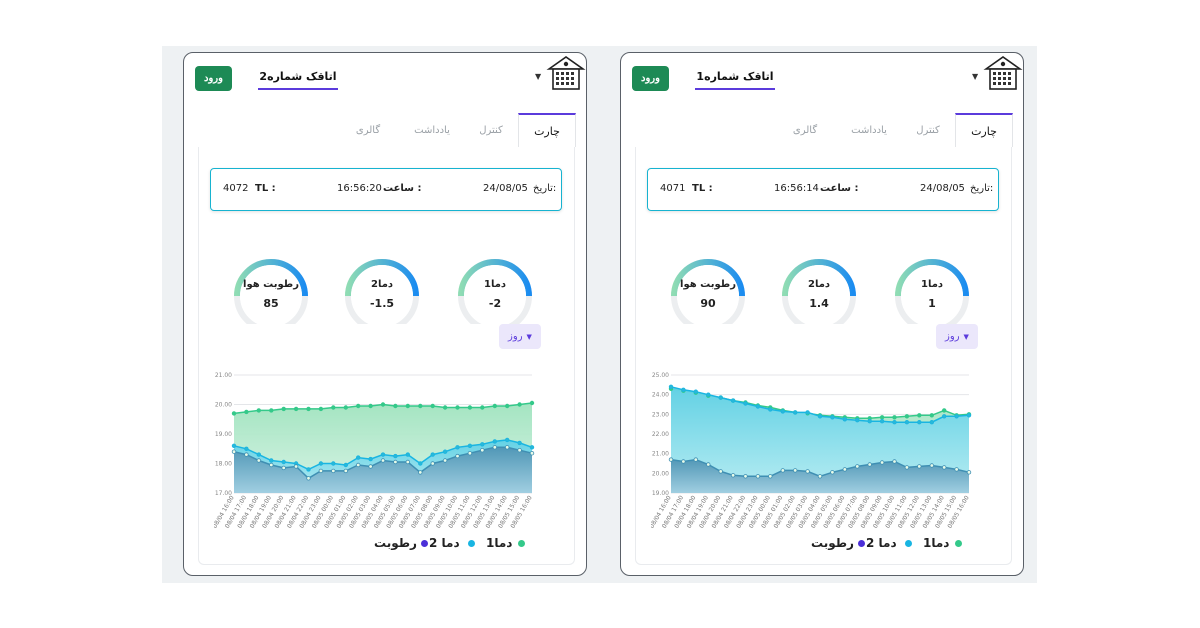  Describe the element at coordinates (359, 188) in the screenshot. I see `time-value: 16:56:20` at that location.